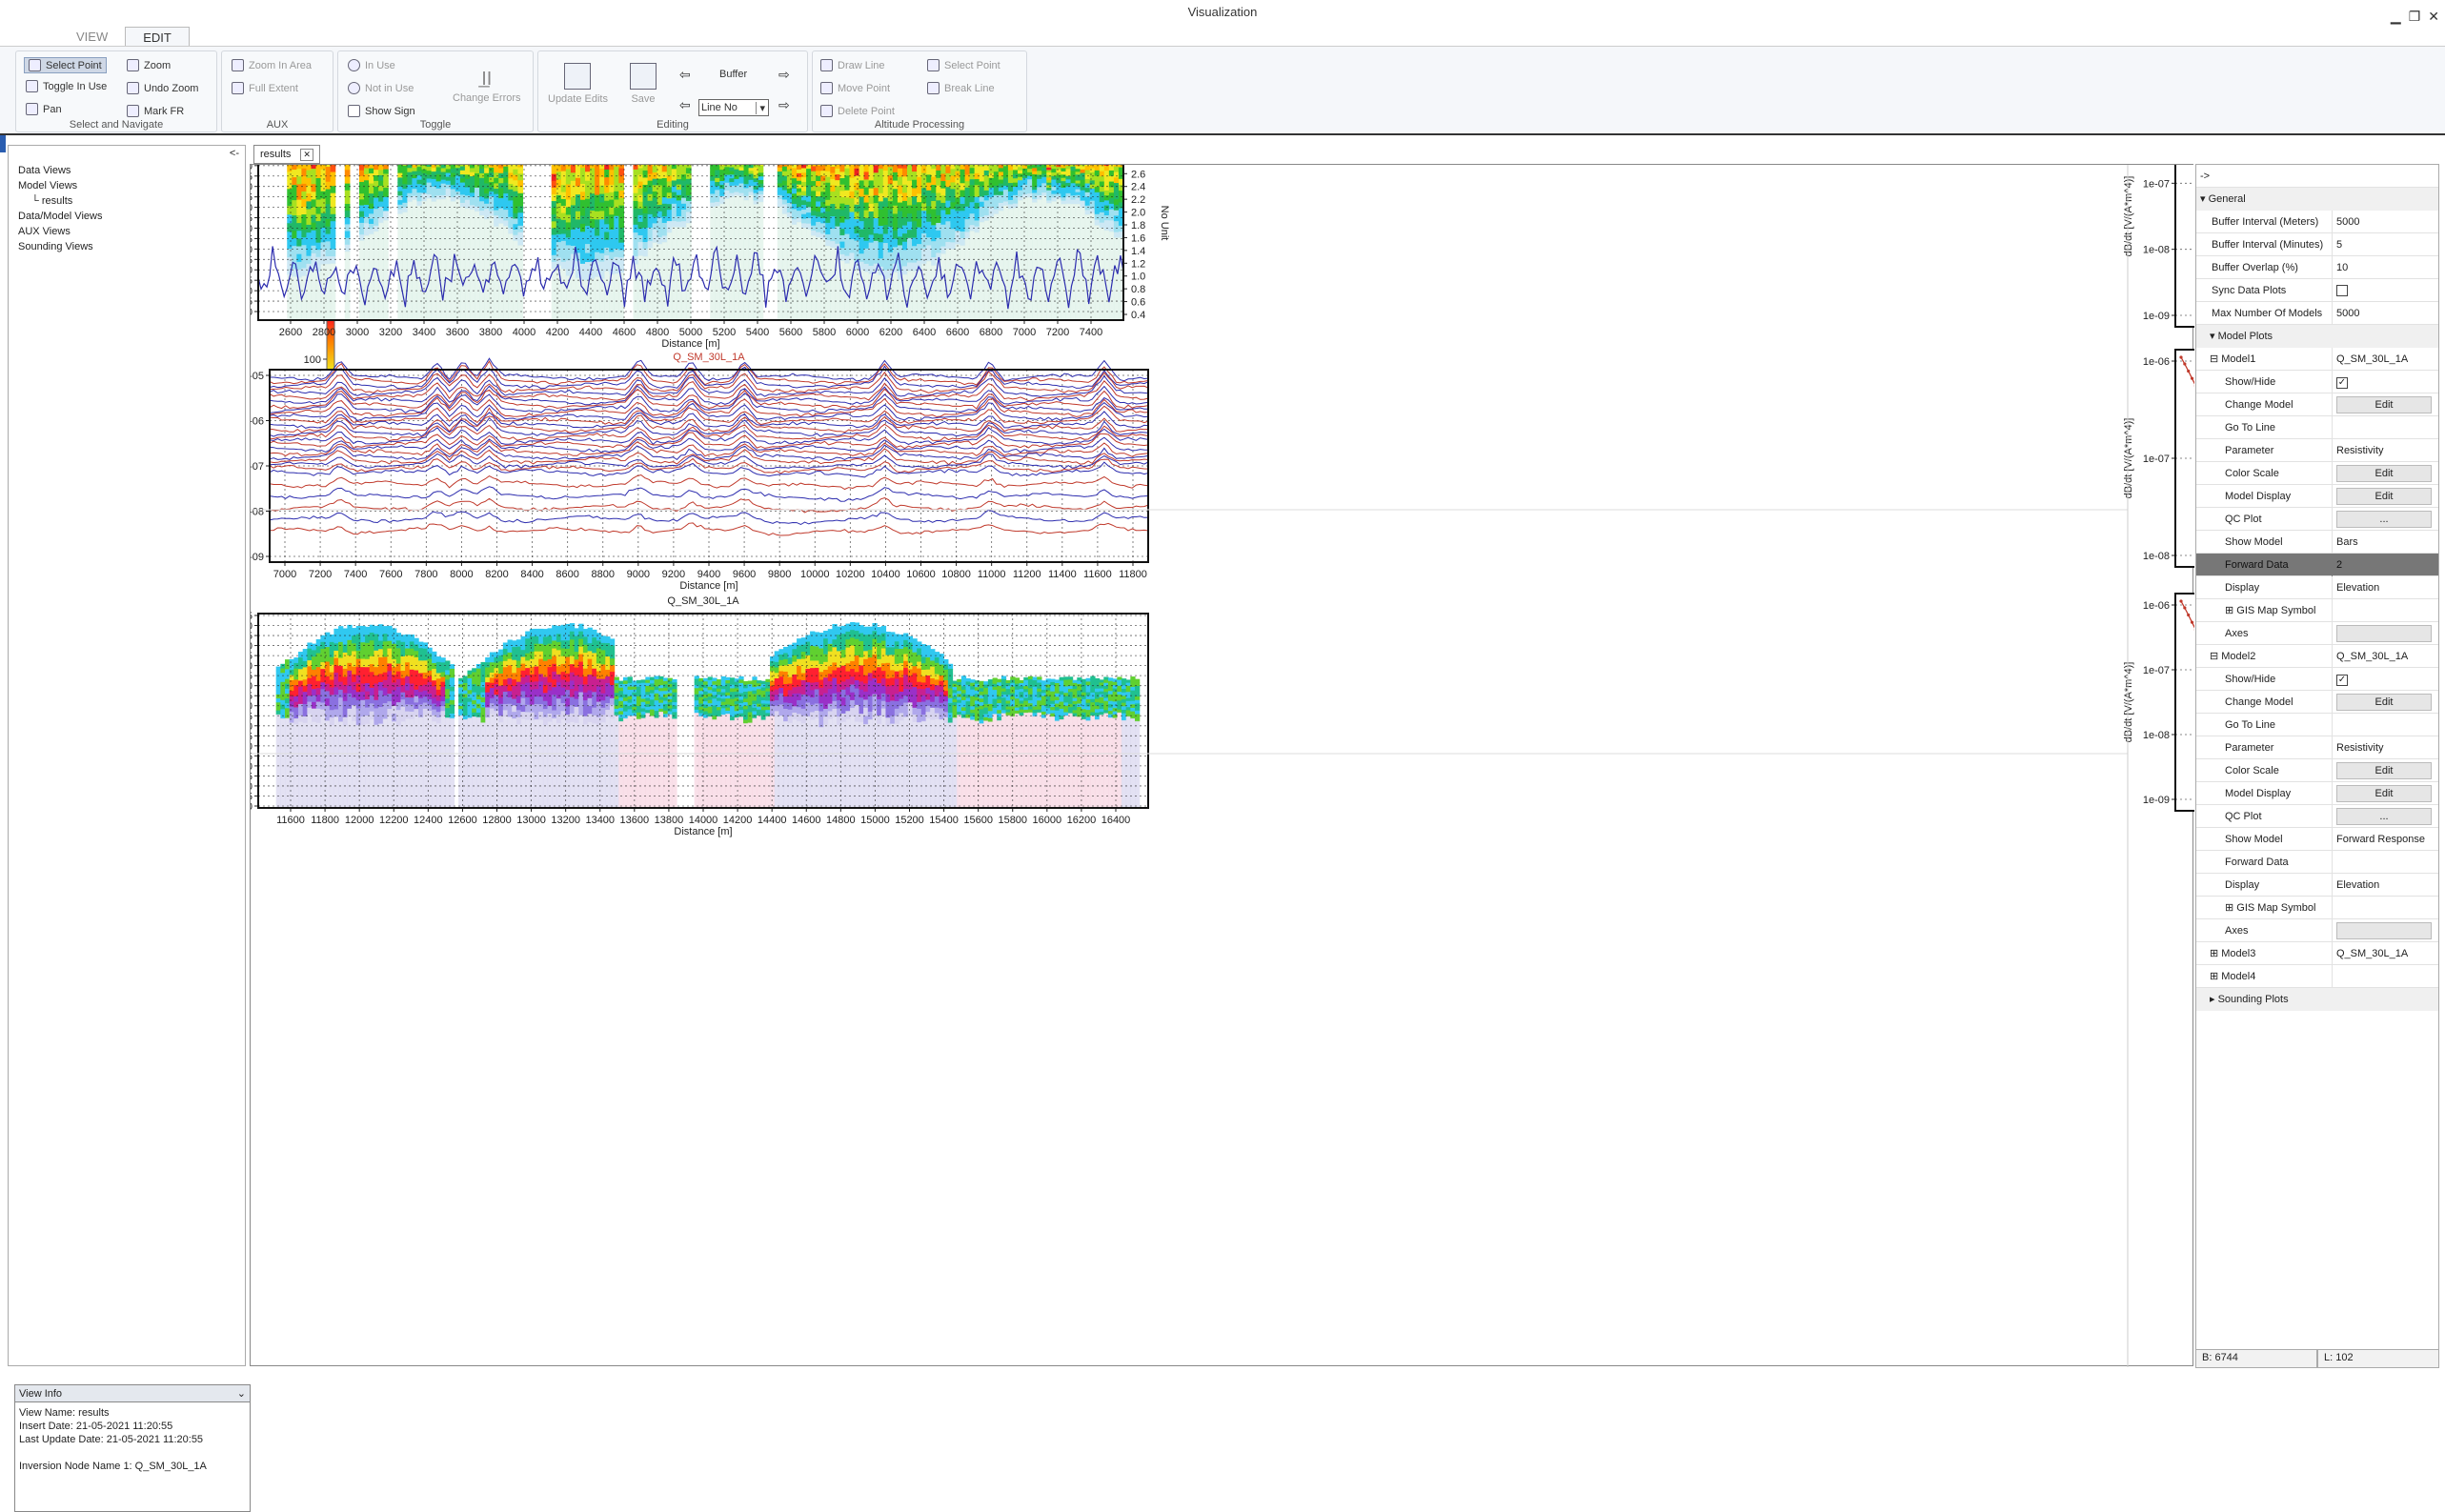 This screenshot has width=2445, height=1512. What do you see at coordinates (306, 155) in the screenshot?
I see `close-tab-icon: ✕` at bounding box center [306, 155].